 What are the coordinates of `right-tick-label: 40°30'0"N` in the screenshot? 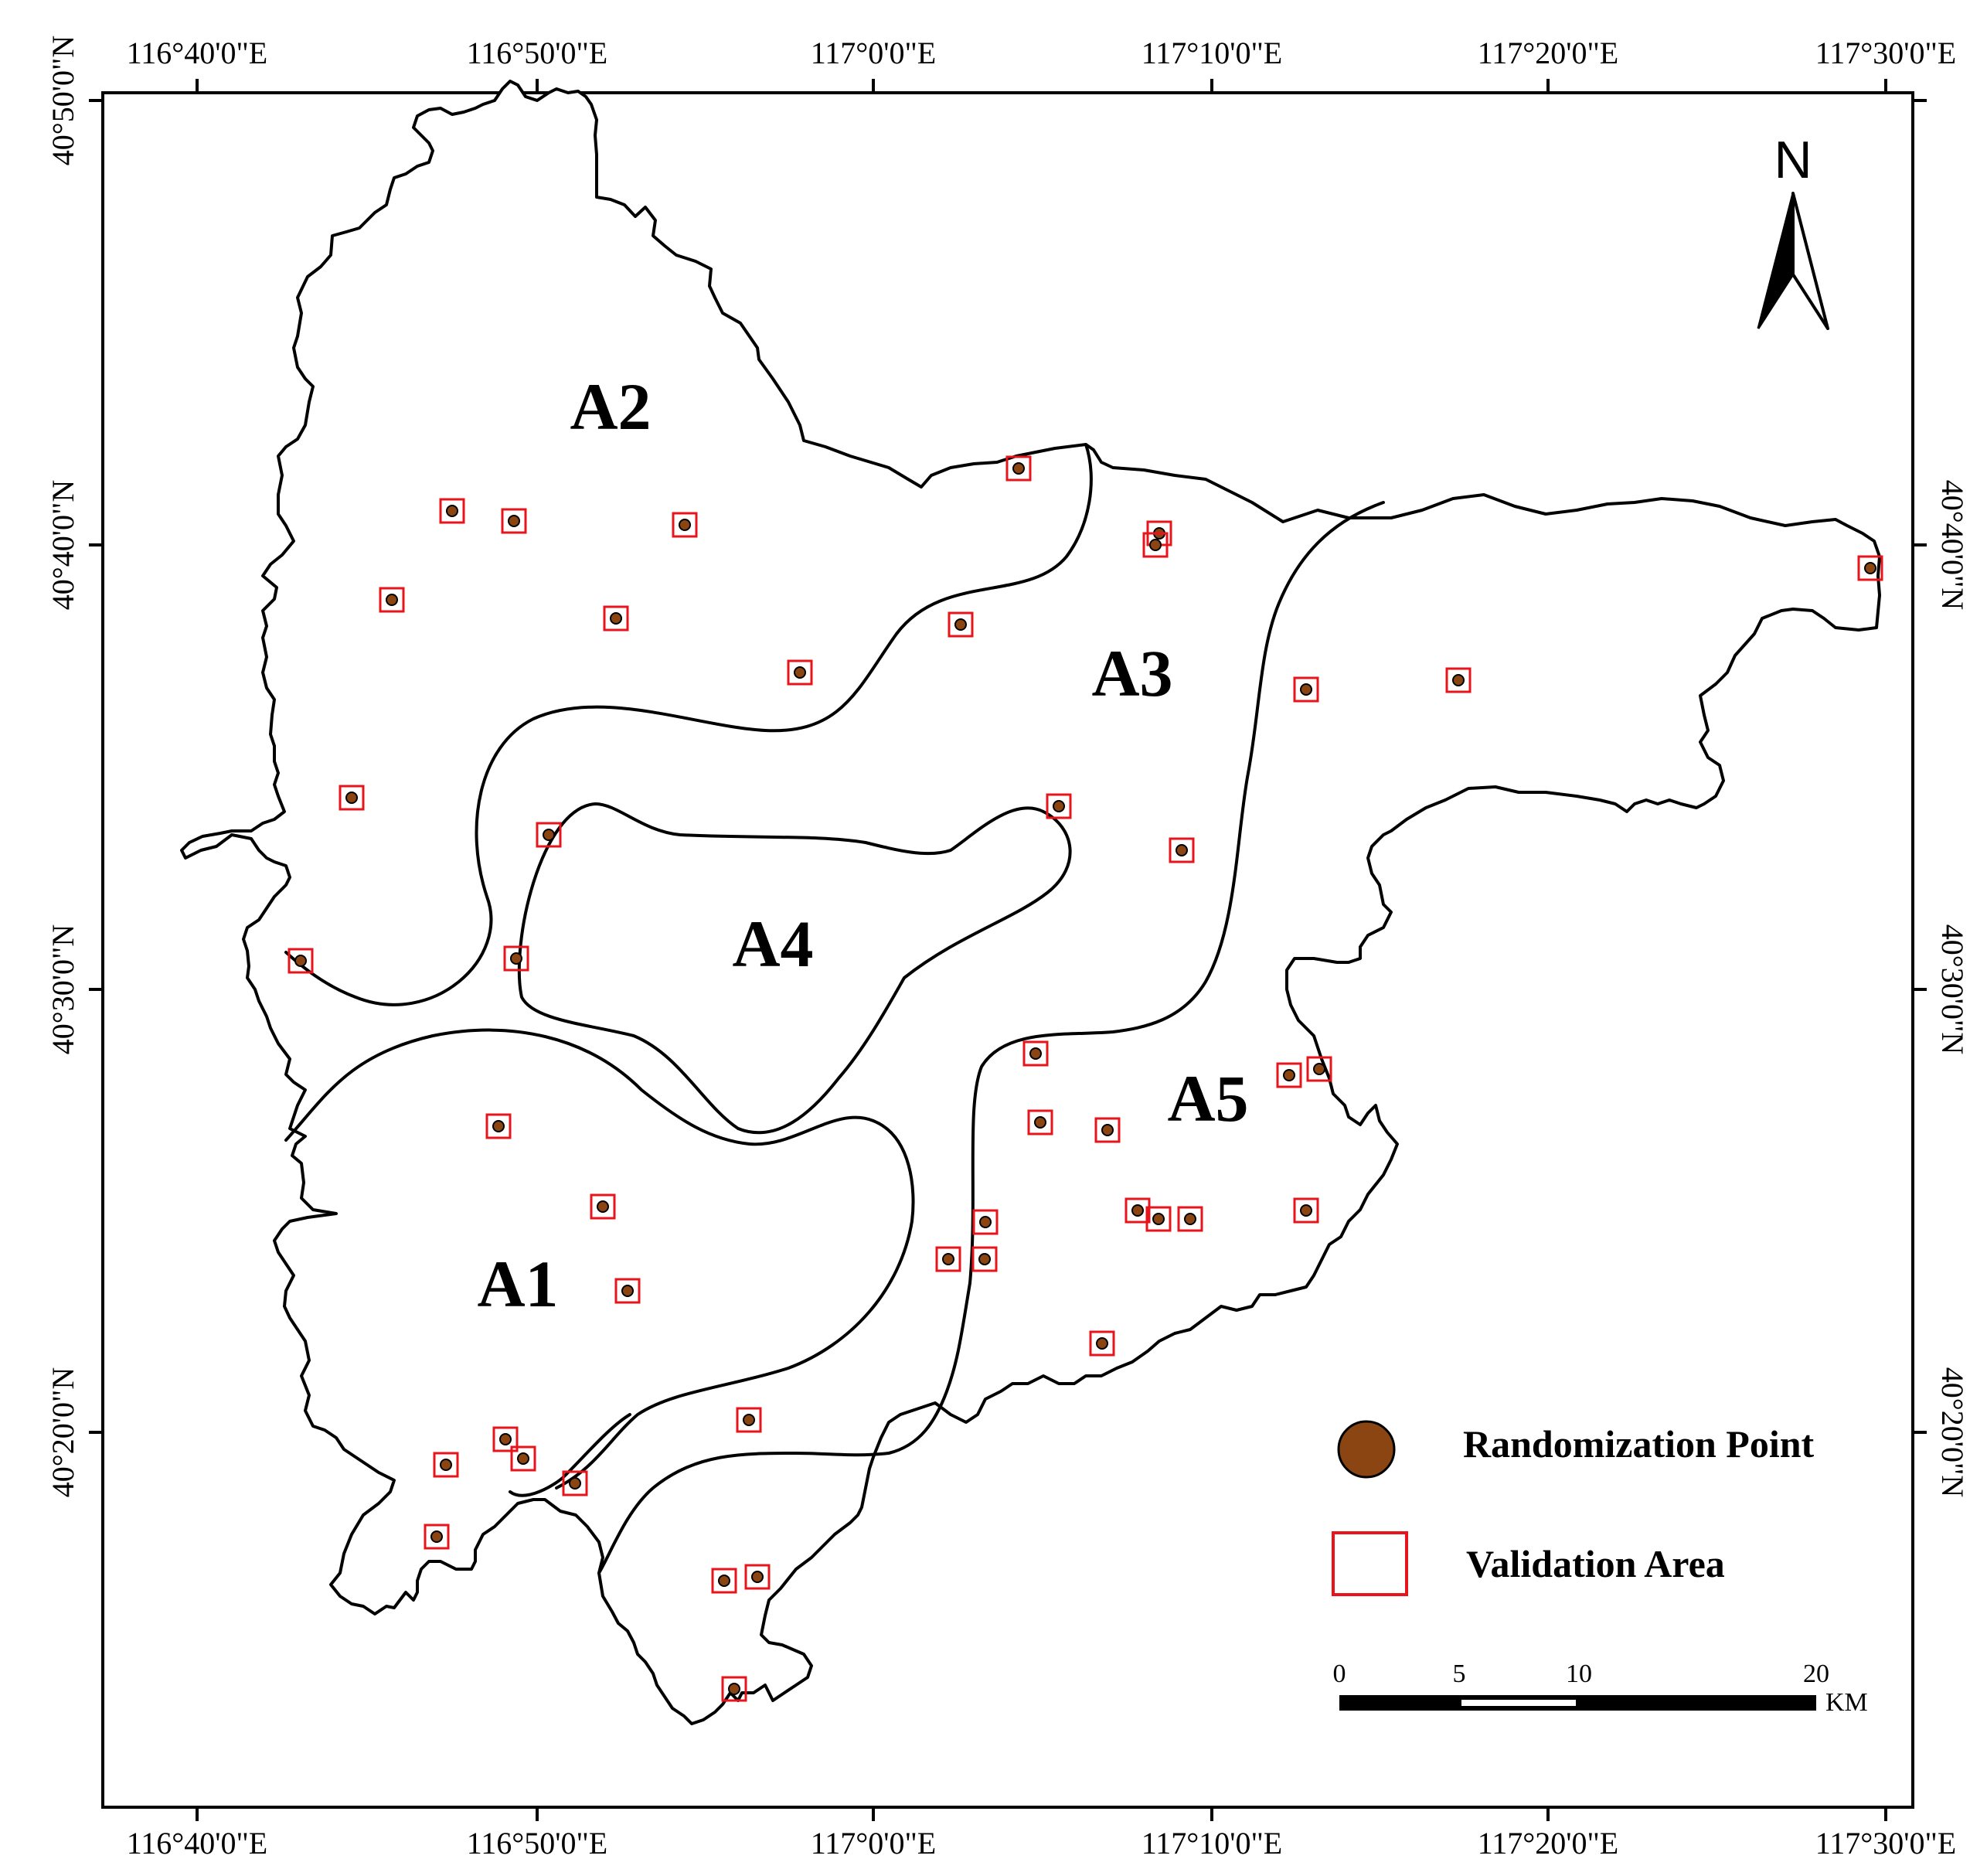 It's located at (1952, 989).